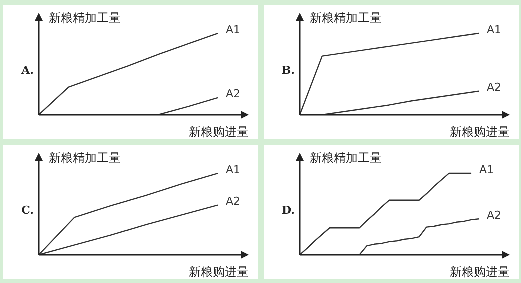  What do you see at coordinates (27, 209) in the screenshot?
I see `text: C.` at bounding box center [27, 209].